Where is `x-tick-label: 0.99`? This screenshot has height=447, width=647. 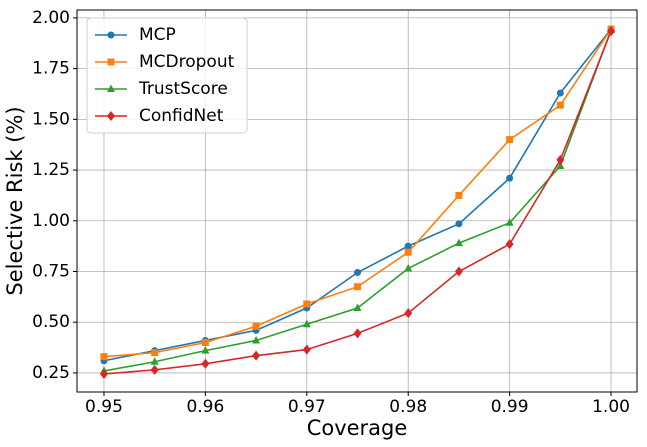 x-tick-label: 0.99 is located at coordinates (510, 407).